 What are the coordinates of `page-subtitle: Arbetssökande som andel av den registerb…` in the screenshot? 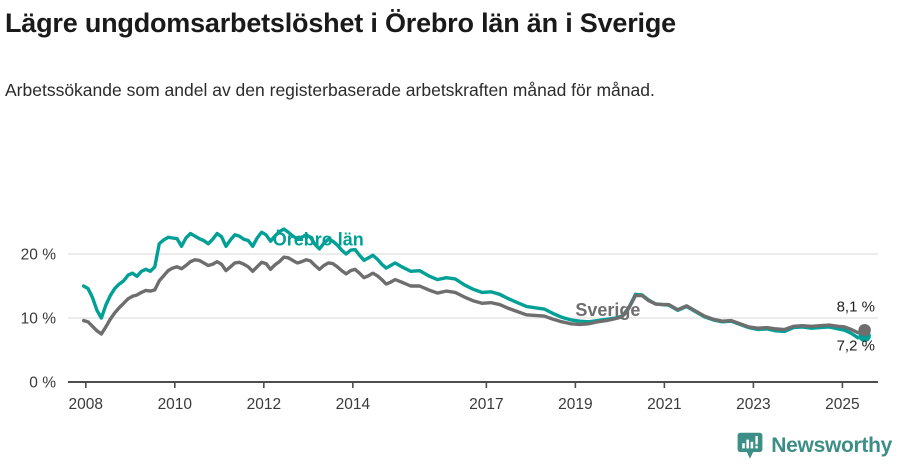 It's located at (330, 90).